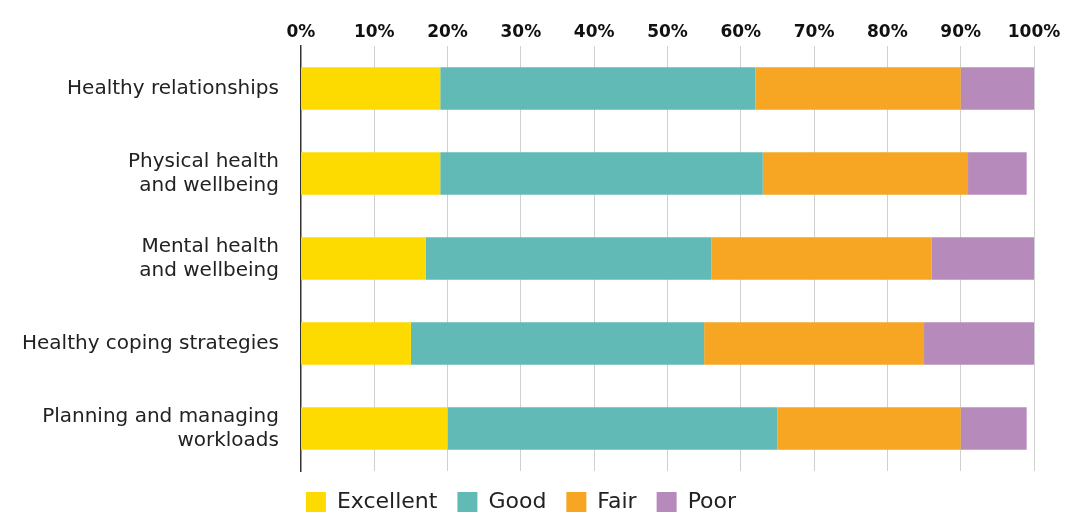 The height and width of the screenshot is (531, 1072). What do you see at coordinates (173, 86) in the screenshot?
I see `y-tick-label: Healthy relationships` at bounding box center [173, 86].